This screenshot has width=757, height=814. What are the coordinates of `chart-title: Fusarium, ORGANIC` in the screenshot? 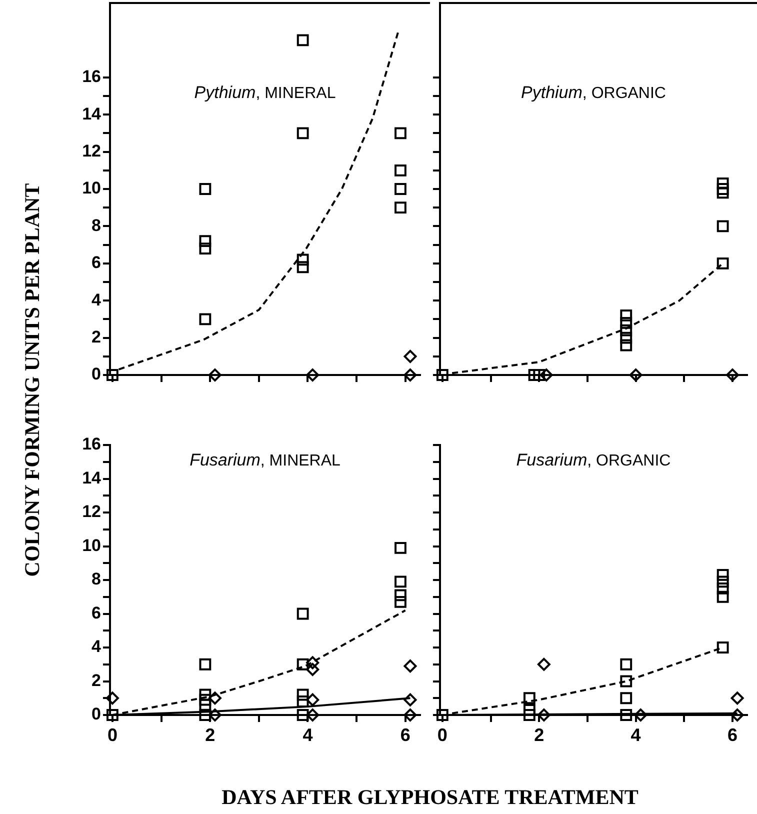 It's located at (593, 460).